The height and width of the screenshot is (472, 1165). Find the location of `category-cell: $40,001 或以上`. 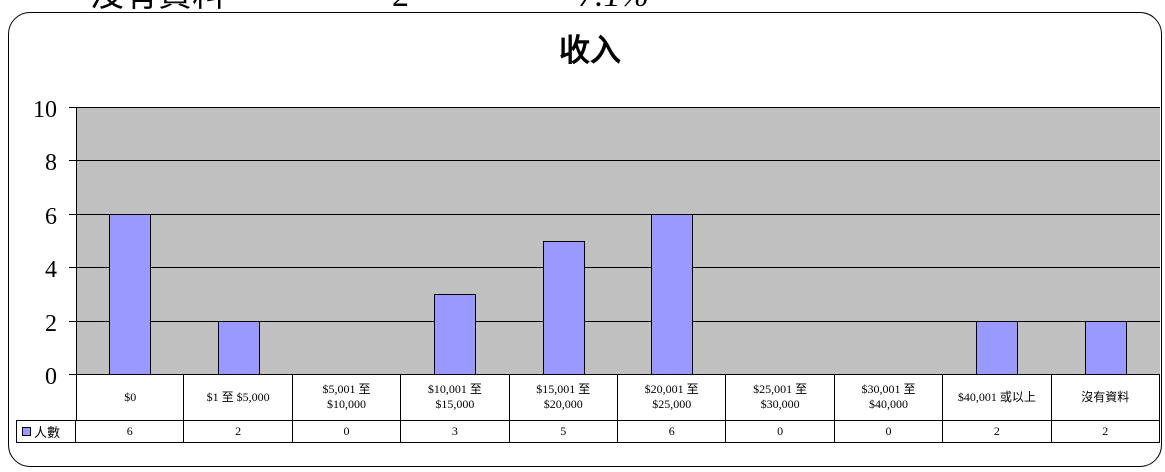

category-cell: $40,001 或以上 is located at coordinates (997, 397).